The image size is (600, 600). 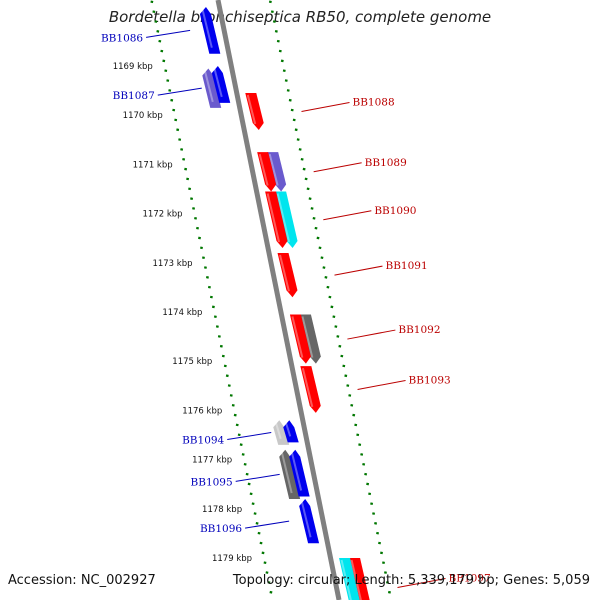 I want to click on kbp-label: 1179 kbp, so click(x=232, y=559).